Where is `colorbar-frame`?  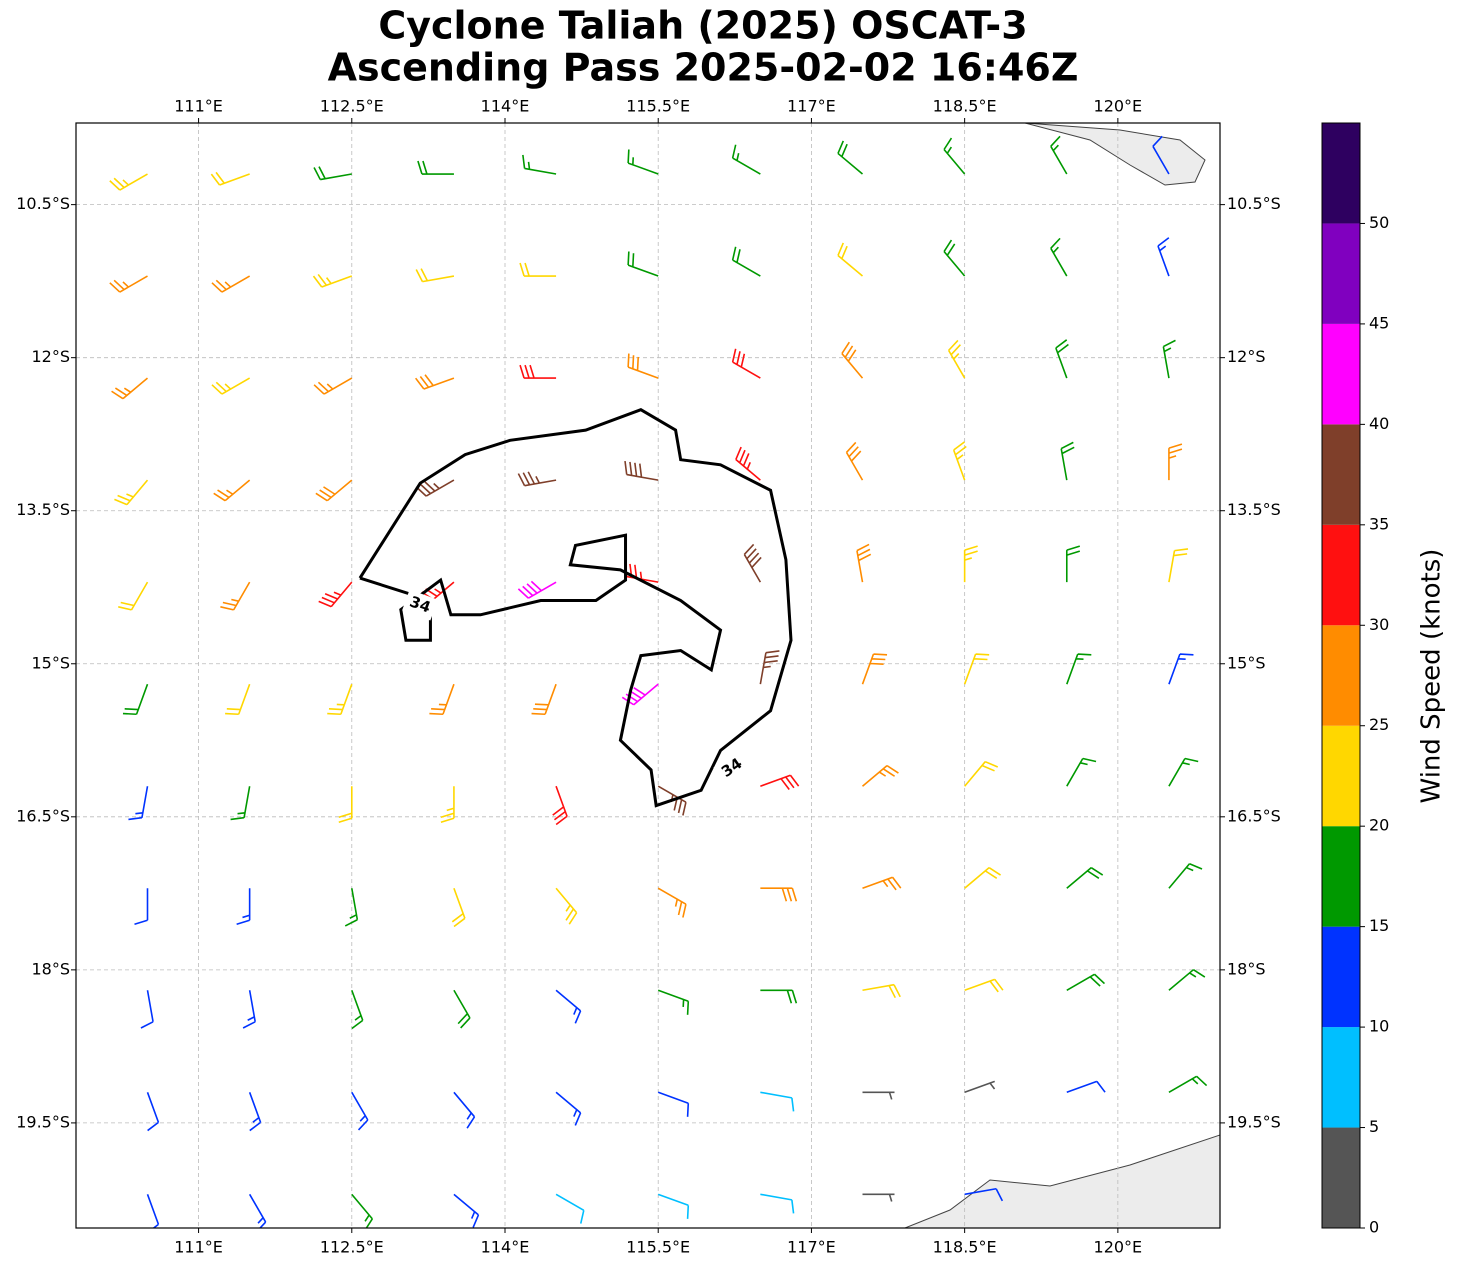 colorbar-frame is located at coordinates (1341, 675).